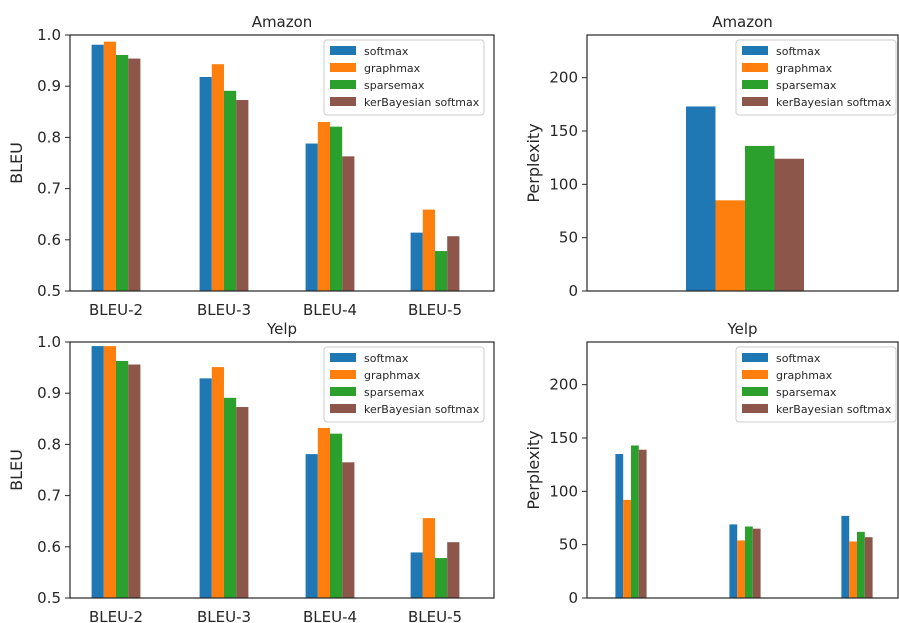 This screenshot has width=899, height=623. Describe the element at coordinates (49, 291) in the screenshot. I see `y-tick-label: 0.5` at that location.